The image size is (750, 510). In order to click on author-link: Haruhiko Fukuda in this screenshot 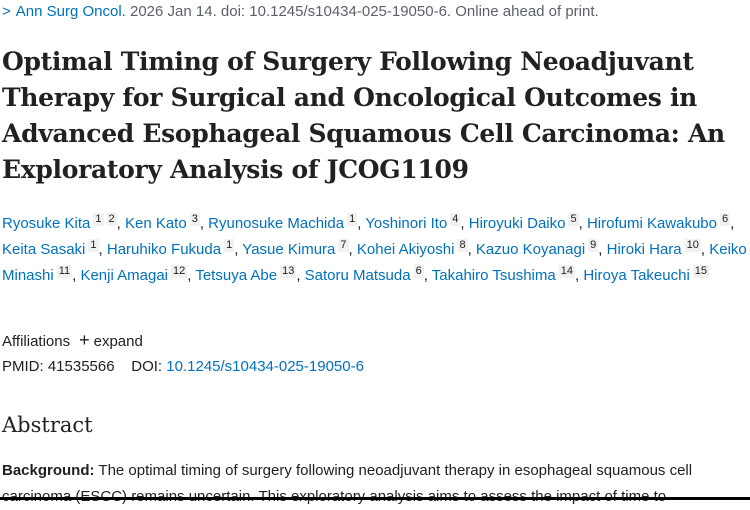, I will do `click(164, 249)`.